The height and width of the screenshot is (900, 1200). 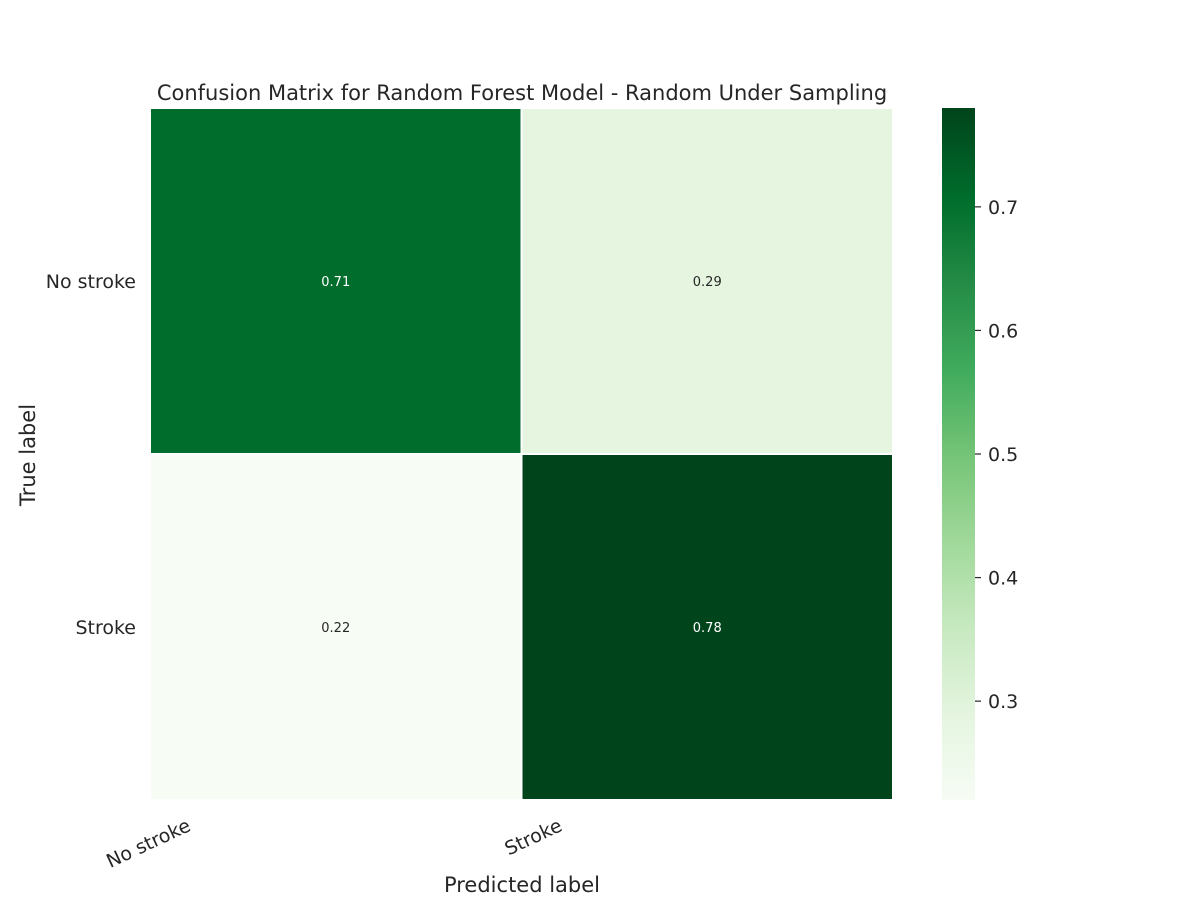 I want to click on x-axis-label: Predicted label, so click(x=522, y=885).